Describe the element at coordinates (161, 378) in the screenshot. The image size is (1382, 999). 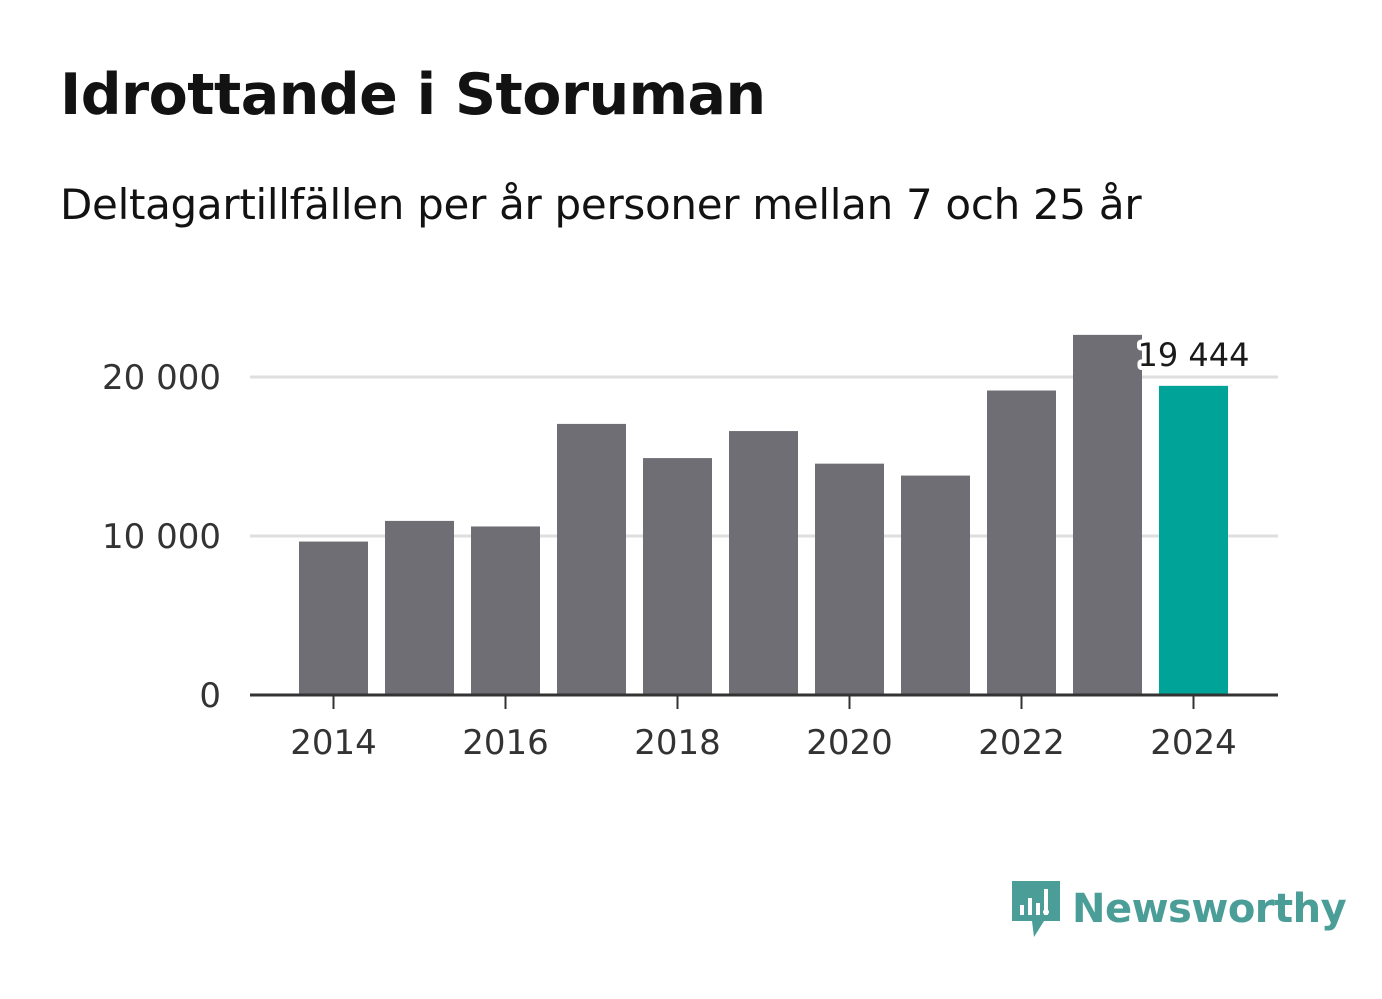
I see `y-tick-label: 20 000` at that location.